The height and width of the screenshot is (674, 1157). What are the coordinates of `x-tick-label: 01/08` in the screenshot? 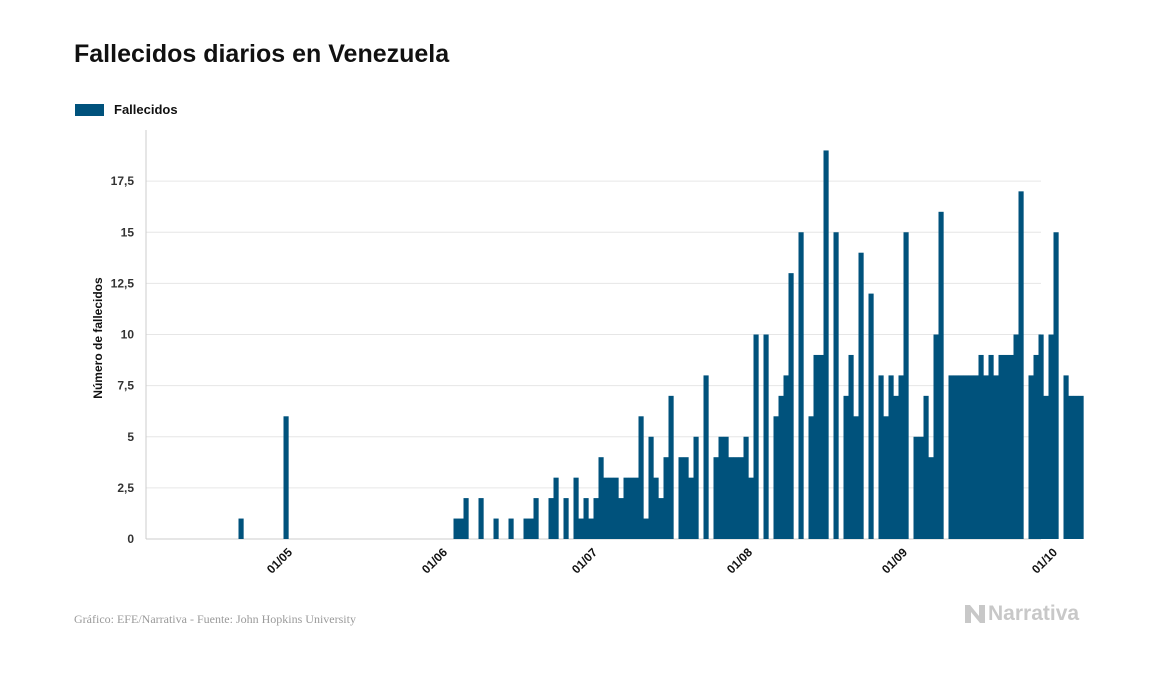 It's located at (739, 560).